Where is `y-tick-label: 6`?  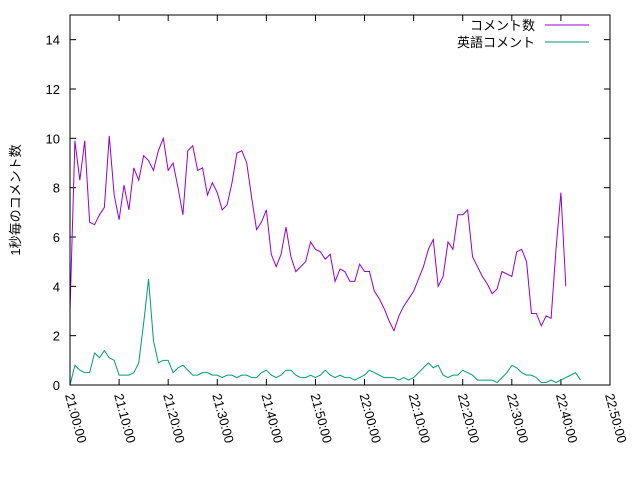 y-tick-label: 6 is located at coordinates (56, 237).